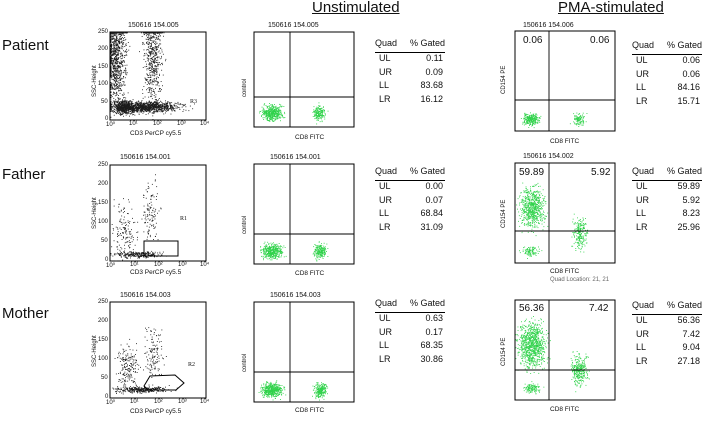  Describe the element at coordinates (386, 43) in the screenshot. I see `col-header-quad: Quad` at that location.